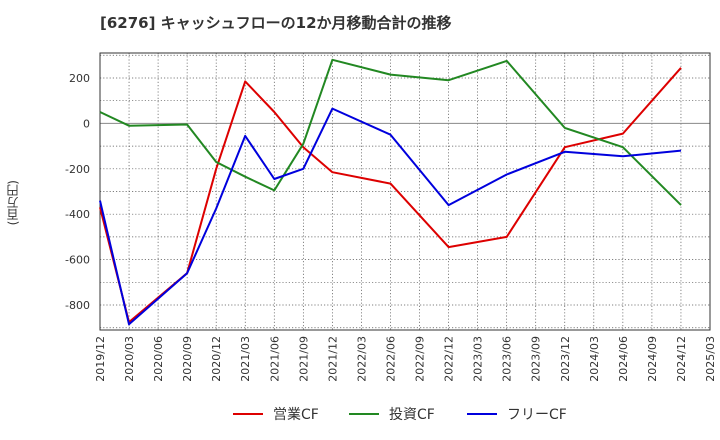 This screenshot has width=720, height=440. What do you see at coordinates (245, 359) in the screenshot?
I see `x-tick-label: 2021/03` at bounding box center [245, 359].